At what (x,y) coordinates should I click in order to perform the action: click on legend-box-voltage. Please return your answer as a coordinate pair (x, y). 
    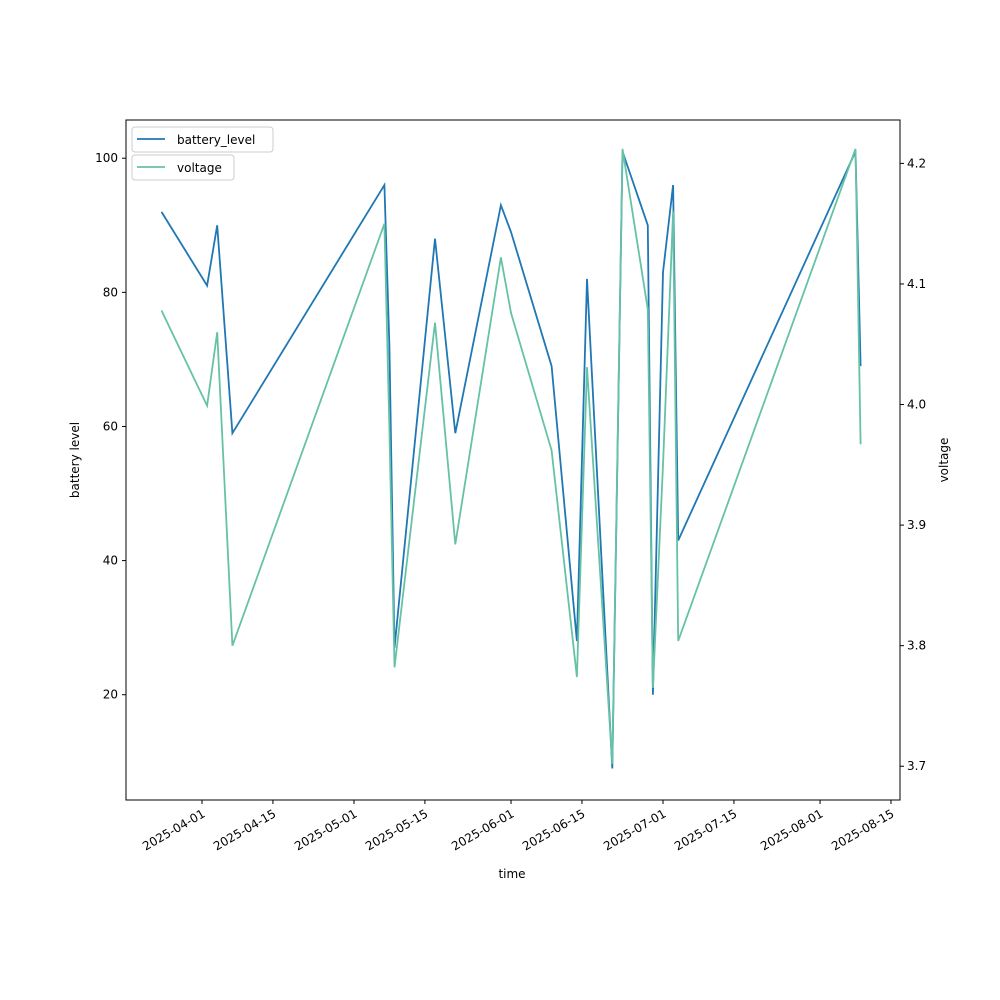
    Looking at the image, I should click on (183, 167).